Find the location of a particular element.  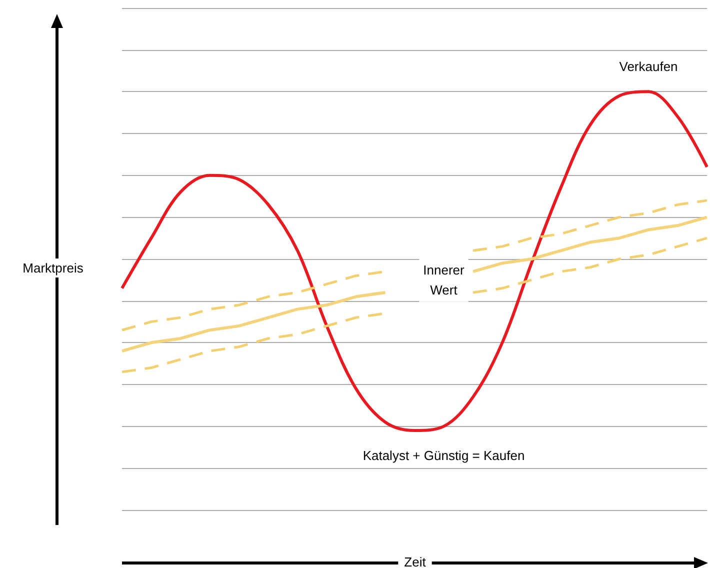

text: Verkaufen is located at coordinates (648, 66).